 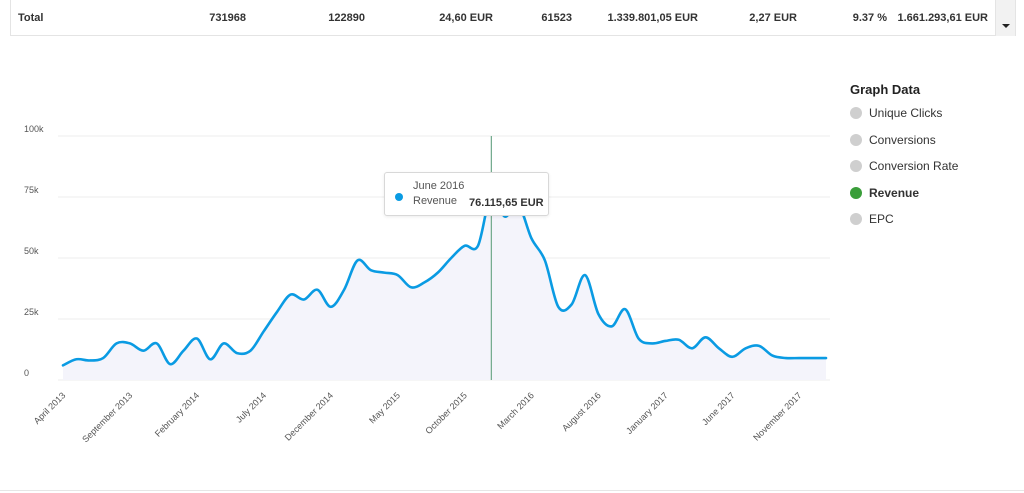 I want to click on x-tick-label: August 2016, so click(x=581, y=411).